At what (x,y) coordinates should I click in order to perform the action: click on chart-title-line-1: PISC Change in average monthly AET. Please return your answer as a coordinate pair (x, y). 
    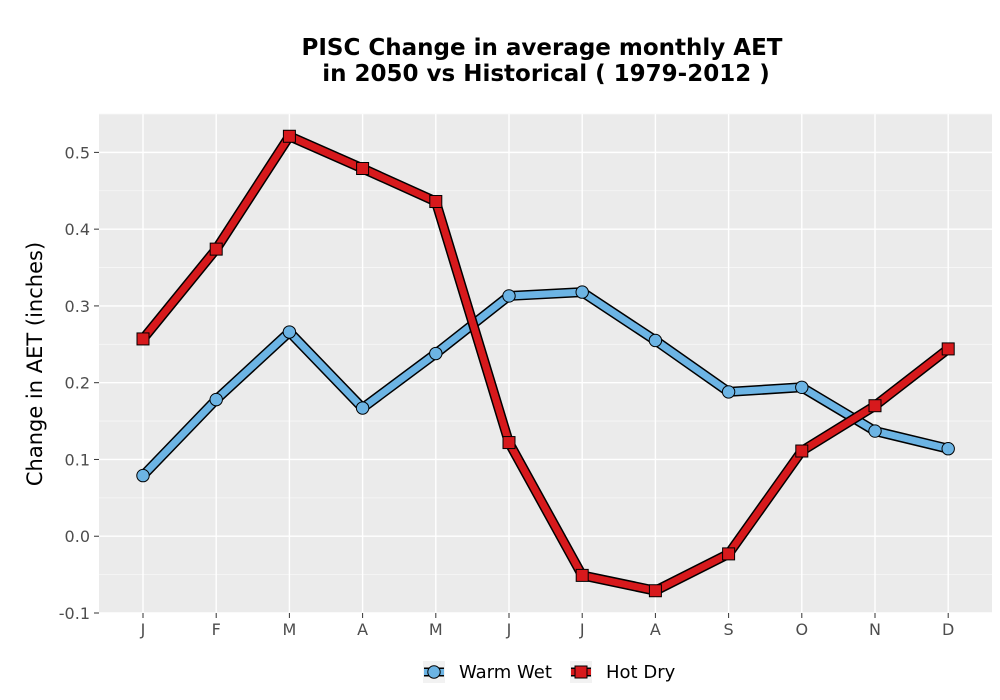
    Looking at the image, I should click on (542, 48).